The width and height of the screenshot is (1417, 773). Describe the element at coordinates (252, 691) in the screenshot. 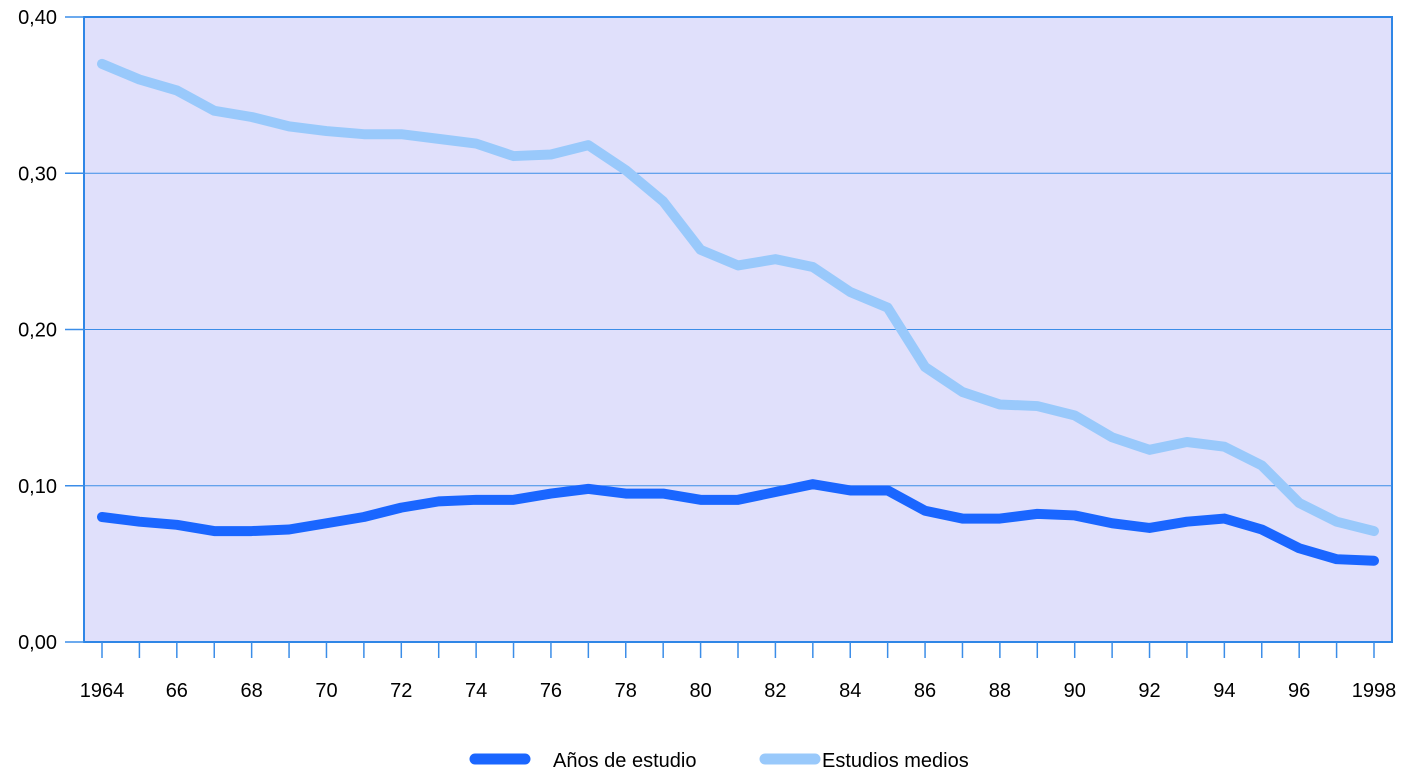

I see `x-tick-label: 68` at that location.